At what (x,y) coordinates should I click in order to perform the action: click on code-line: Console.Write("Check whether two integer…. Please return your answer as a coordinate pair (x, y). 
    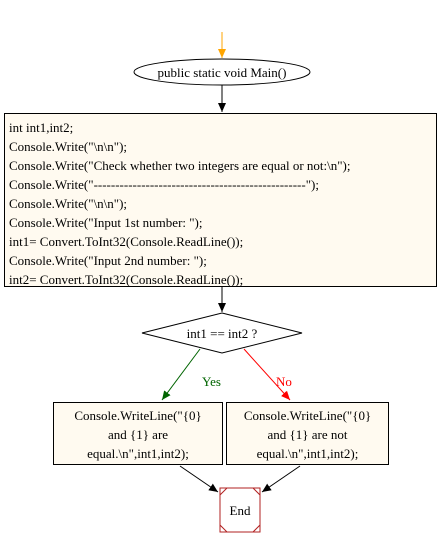
    Looking at the image, I should click on (180, 165).